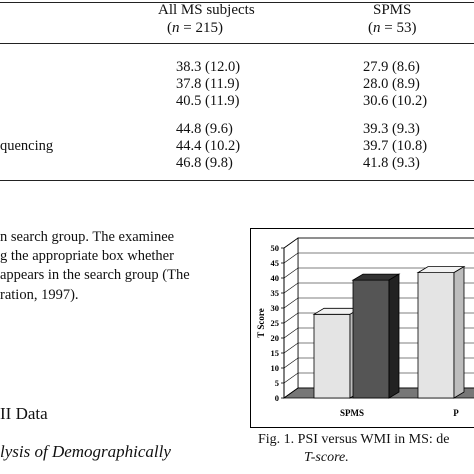  What do you see at coordinates (237, 2) in the screenshot?
I see `table-top-rule` at bounding box center [237, 2].